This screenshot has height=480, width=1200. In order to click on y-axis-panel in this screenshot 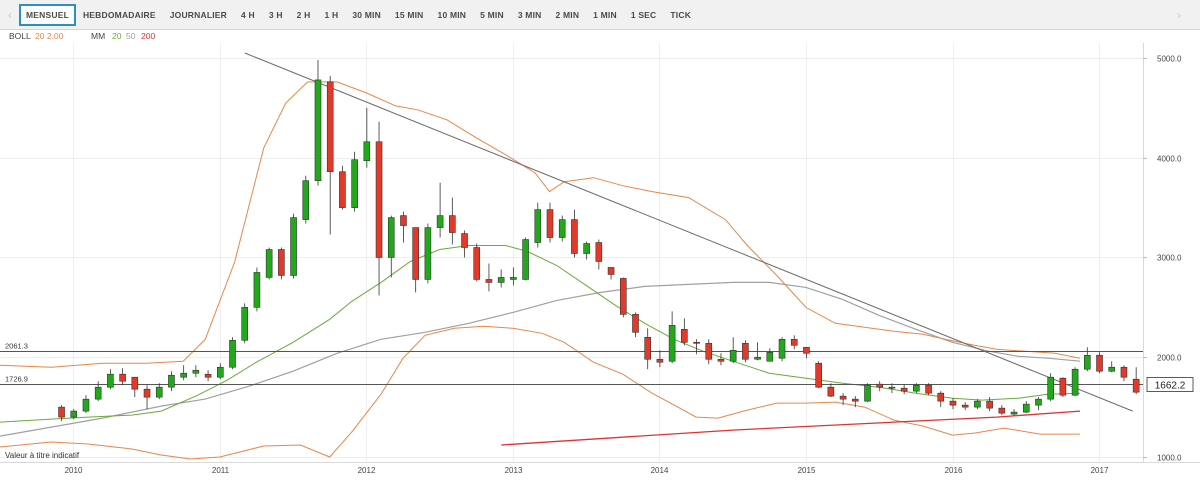, I will do `click(1171, 252)`.